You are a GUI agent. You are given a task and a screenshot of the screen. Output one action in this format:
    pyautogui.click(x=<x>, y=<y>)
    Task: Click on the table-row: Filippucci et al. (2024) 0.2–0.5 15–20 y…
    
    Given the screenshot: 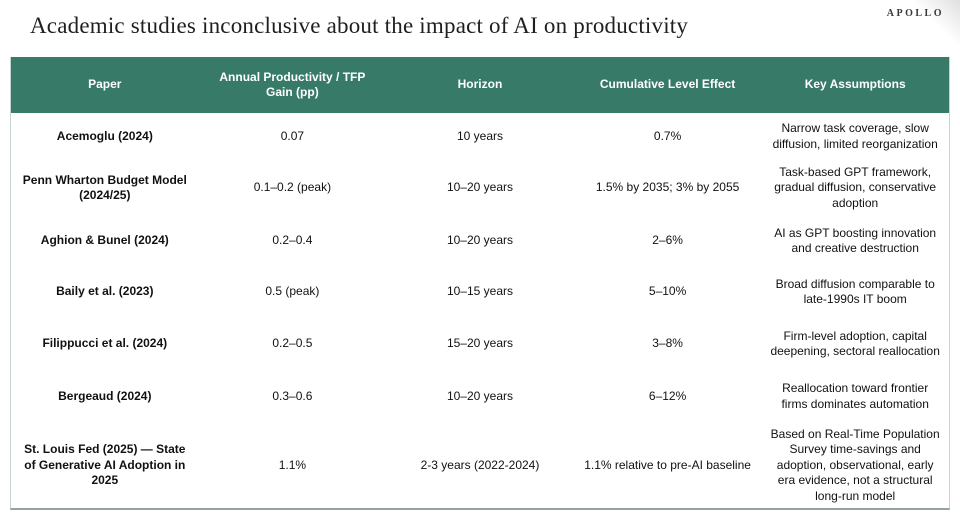 What is the action you would take?
    pyautogui.click(x=480, y=344)
    